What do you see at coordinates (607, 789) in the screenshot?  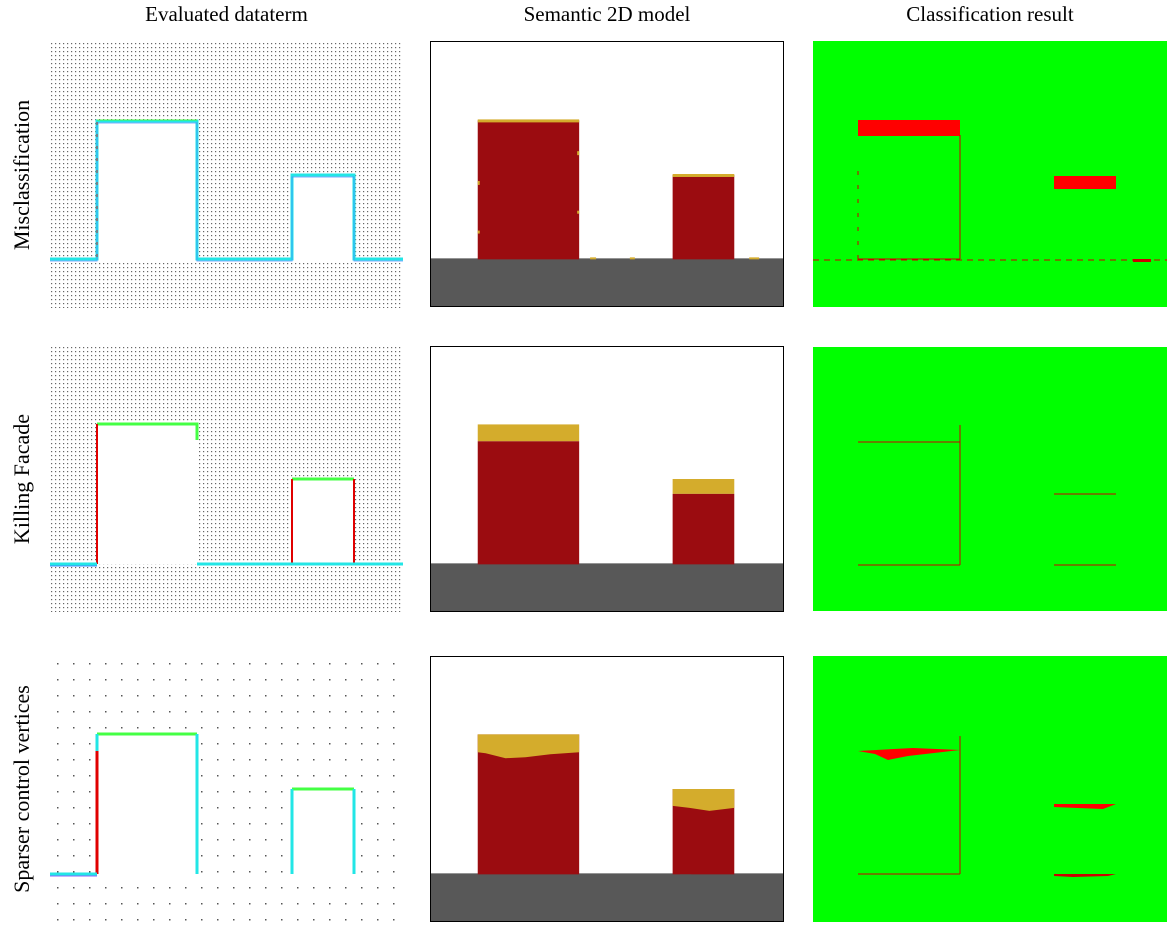 I see `semantic-panel-sparser-vertices` at bounding box center [607, 789].